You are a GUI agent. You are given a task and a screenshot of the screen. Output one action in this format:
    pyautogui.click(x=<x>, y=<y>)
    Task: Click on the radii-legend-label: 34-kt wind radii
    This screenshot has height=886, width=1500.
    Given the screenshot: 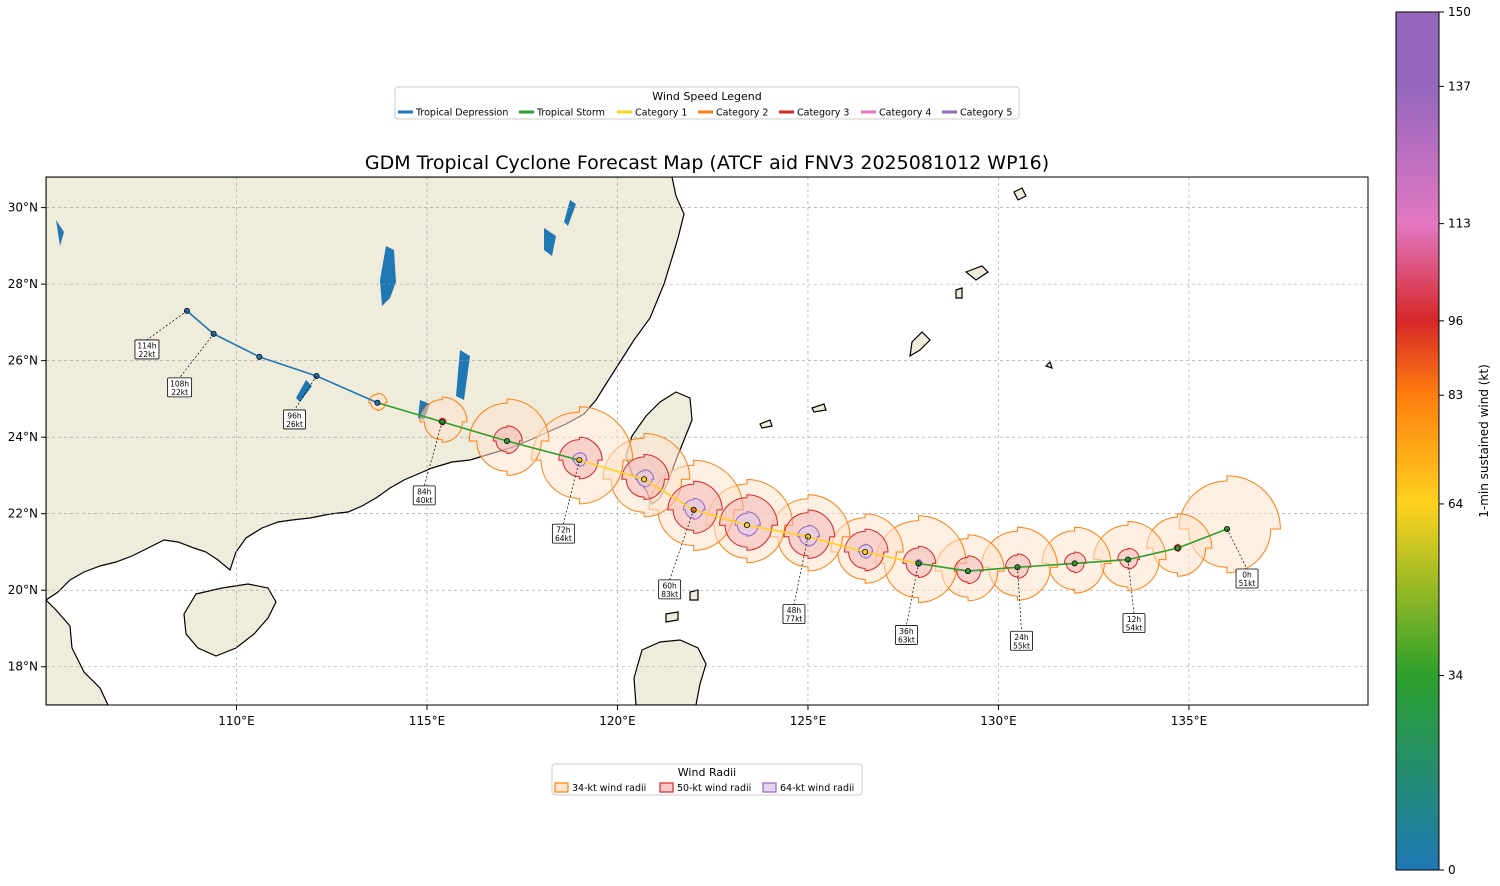 What is the action you would take?
    pyautogui.click(x=609, y=788)
    